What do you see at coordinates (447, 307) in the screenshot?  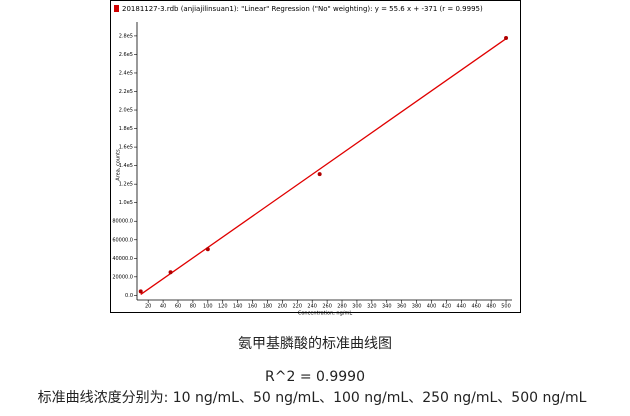 I see `x-tick-label: 420` at bounding box center [447, 307].